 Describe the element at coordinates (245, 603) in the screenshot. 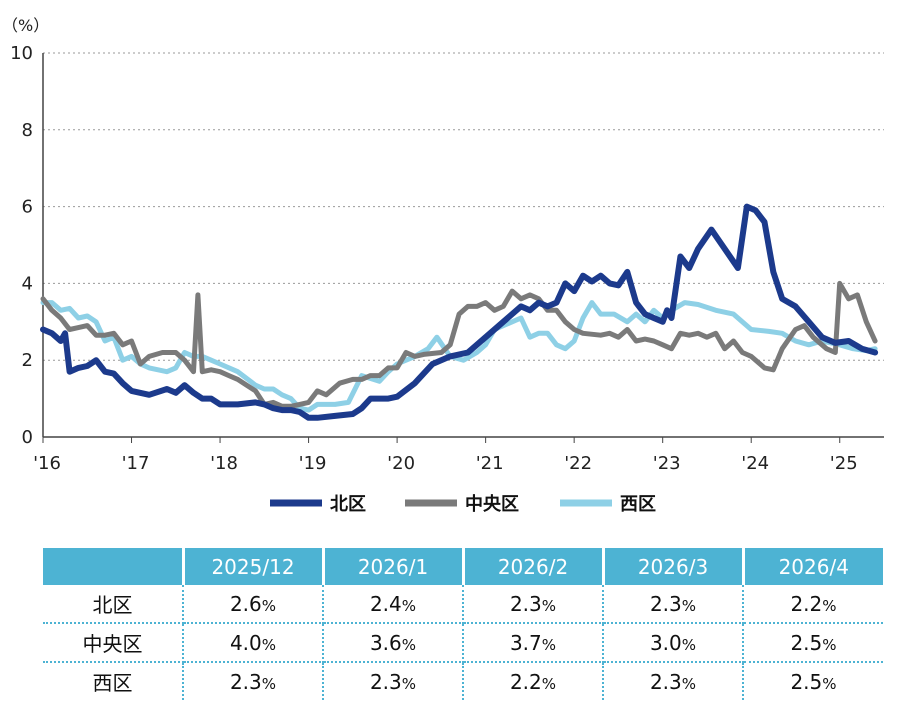

I see `cell-value: 2.6` at that location.